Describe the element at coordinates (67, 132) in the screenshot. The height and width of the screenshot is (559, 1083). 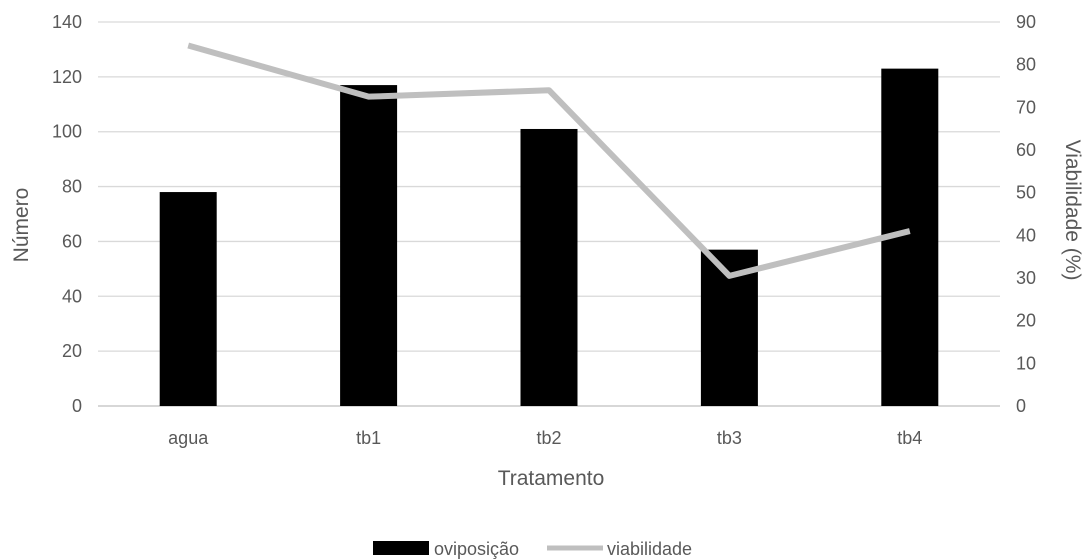
I see `y-tick-label: 100` at that location.